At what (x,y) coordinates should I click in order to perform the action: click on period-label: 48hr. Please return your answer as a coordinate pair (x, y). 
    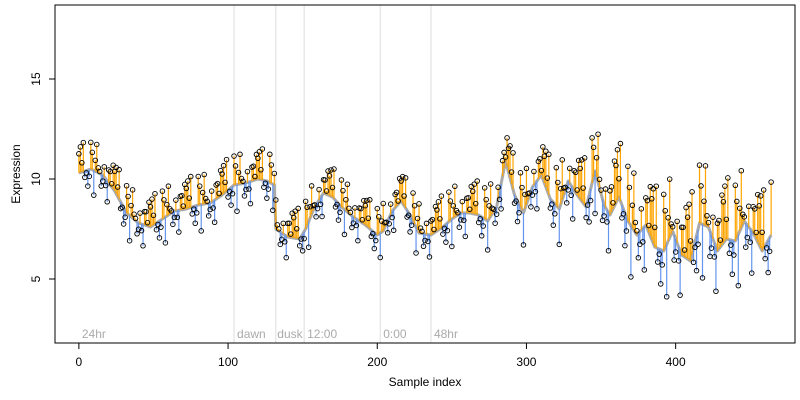
    Looking at the image, I should click on (446, 334).